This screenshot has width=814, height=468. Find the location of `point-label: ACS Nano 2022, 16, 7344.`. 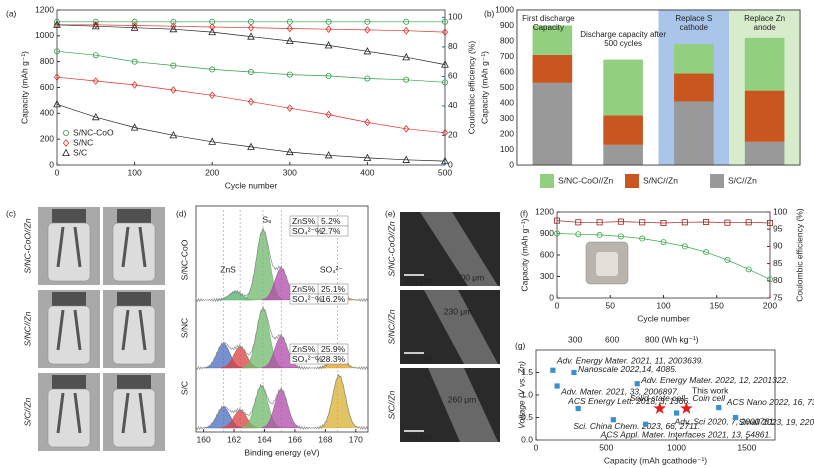

point-label: ACS Nano 2022, 16, 7344. is located at coordinates (770, 402).